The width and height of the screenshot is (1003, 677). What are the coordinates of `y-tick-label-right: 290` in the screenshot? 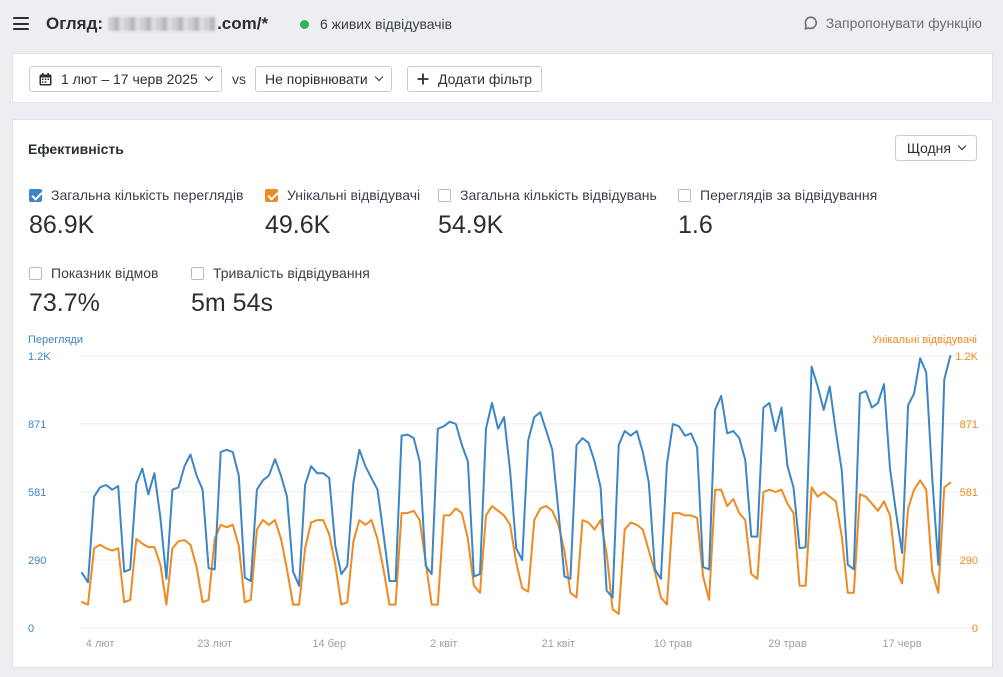 It's located at (969, 561).